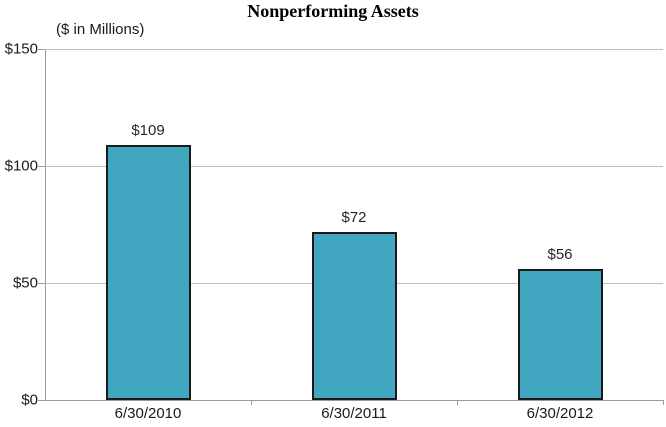 The height and width of the screenshot is (427, 666). What do you see at coordinates (354, 413) in the screenshot?
I see `x-axis-label: 6/30/2011` at bounding box center [354, 413].